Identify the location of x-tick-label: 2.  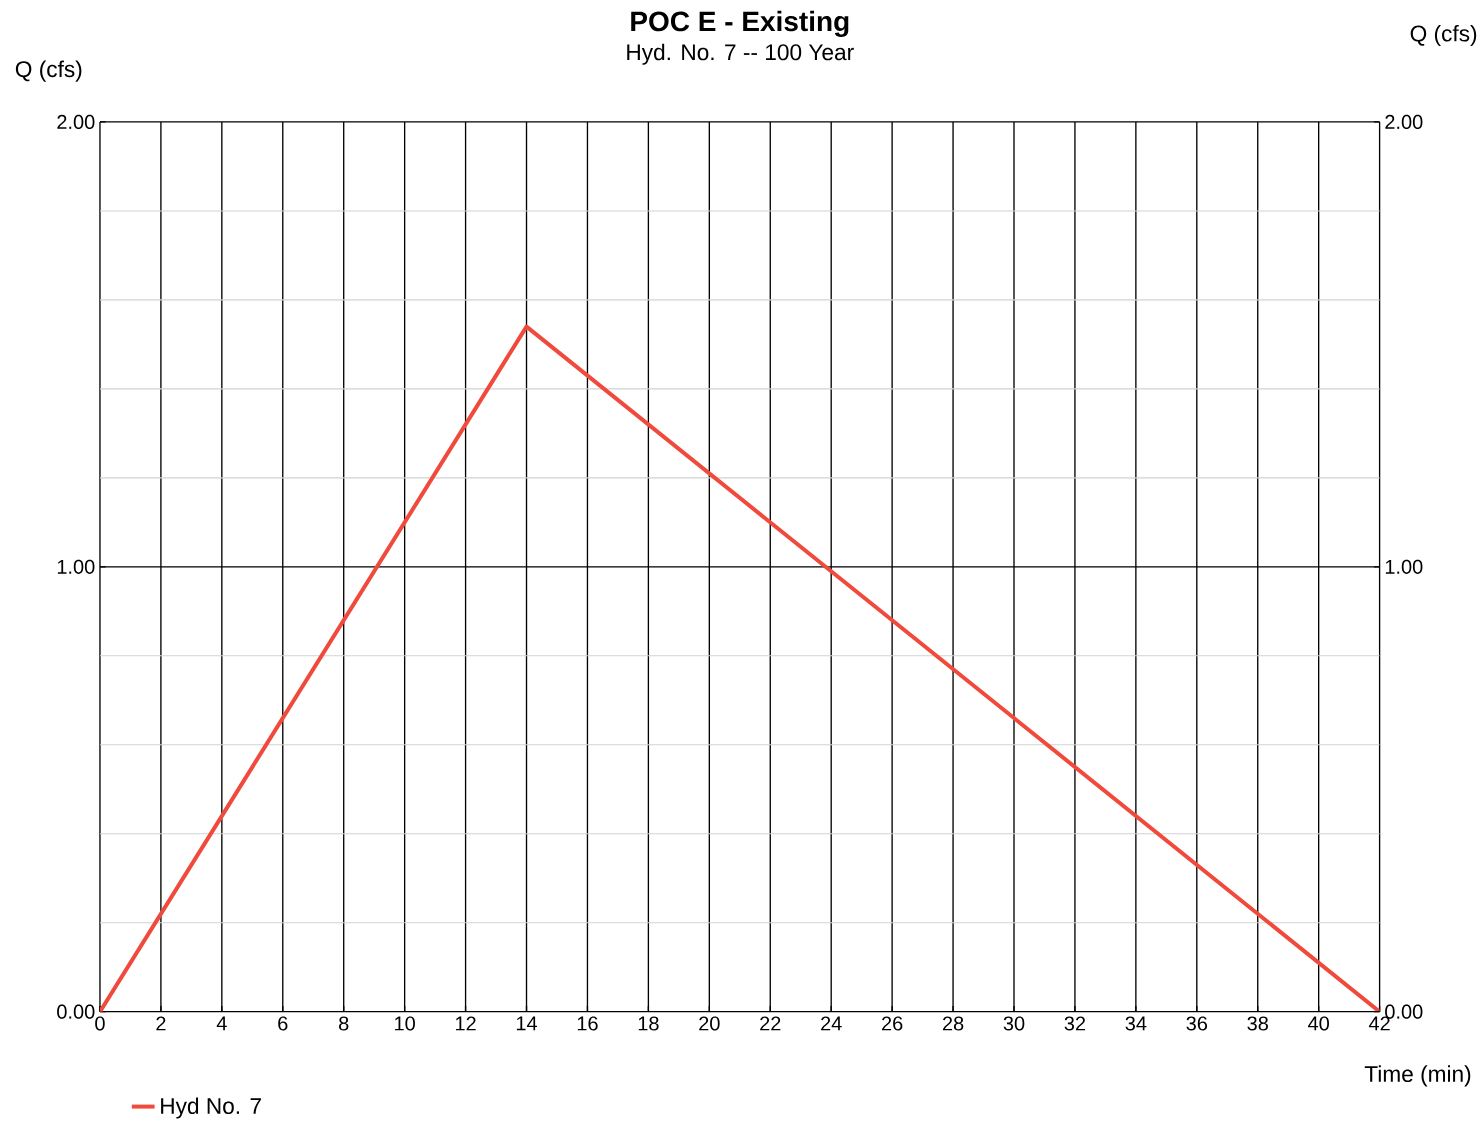
(161, 1023).